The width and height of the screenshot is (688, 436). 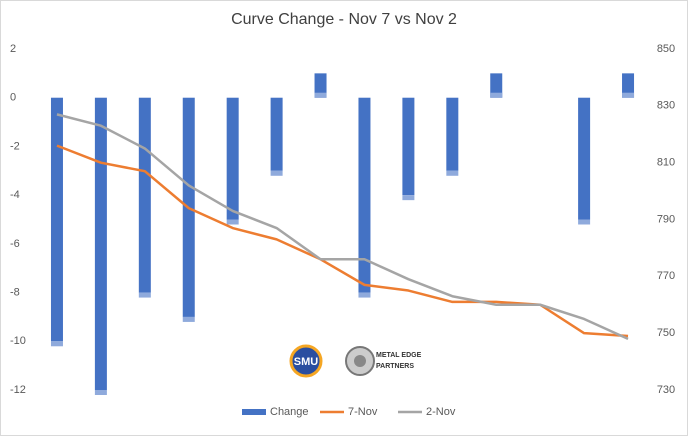 What do you see at coordinates (13, 98) in the screenshot?
I see `y-tick-label: 0` at bounding box center [13, 98].